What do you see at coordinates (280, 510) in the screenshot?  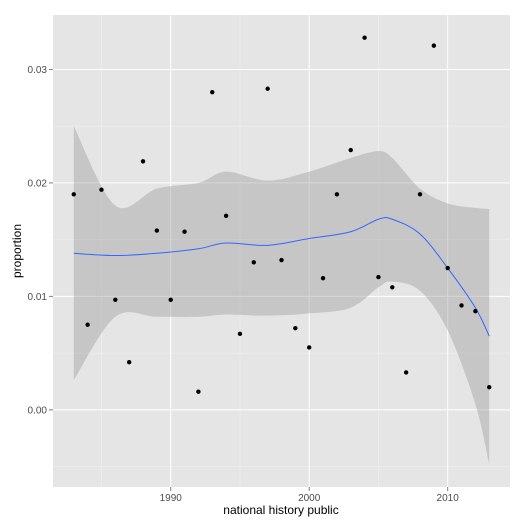 I see `x-axis-title: national history public` at bounding box center [280, 510].